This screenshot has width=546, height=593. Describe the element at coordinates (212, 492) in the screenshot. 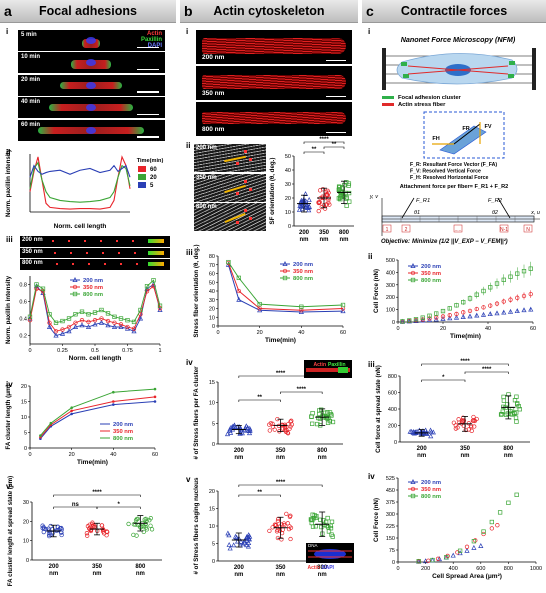

I see `b-v-y-tick-label: 20` at that location.